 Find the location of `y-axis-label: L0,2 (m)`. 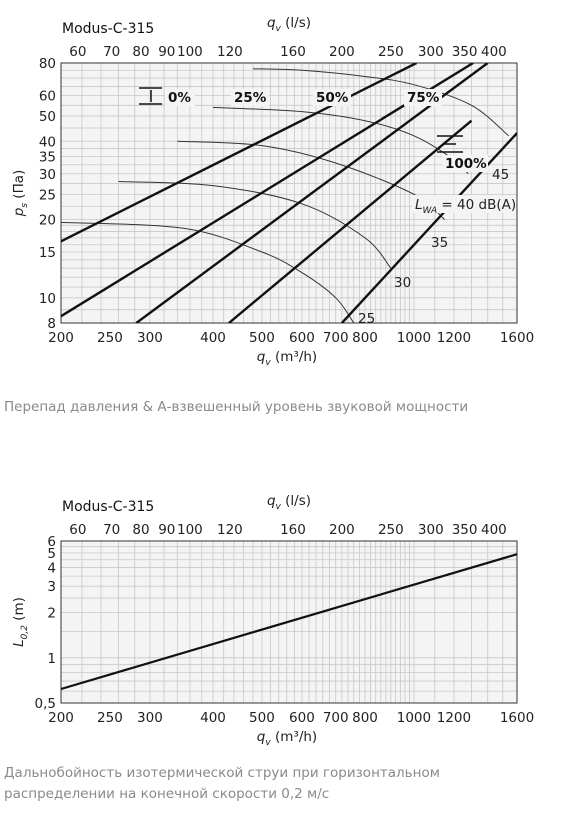

y-axis-label: L0,2 (m) is located at coordinates (20, 622).